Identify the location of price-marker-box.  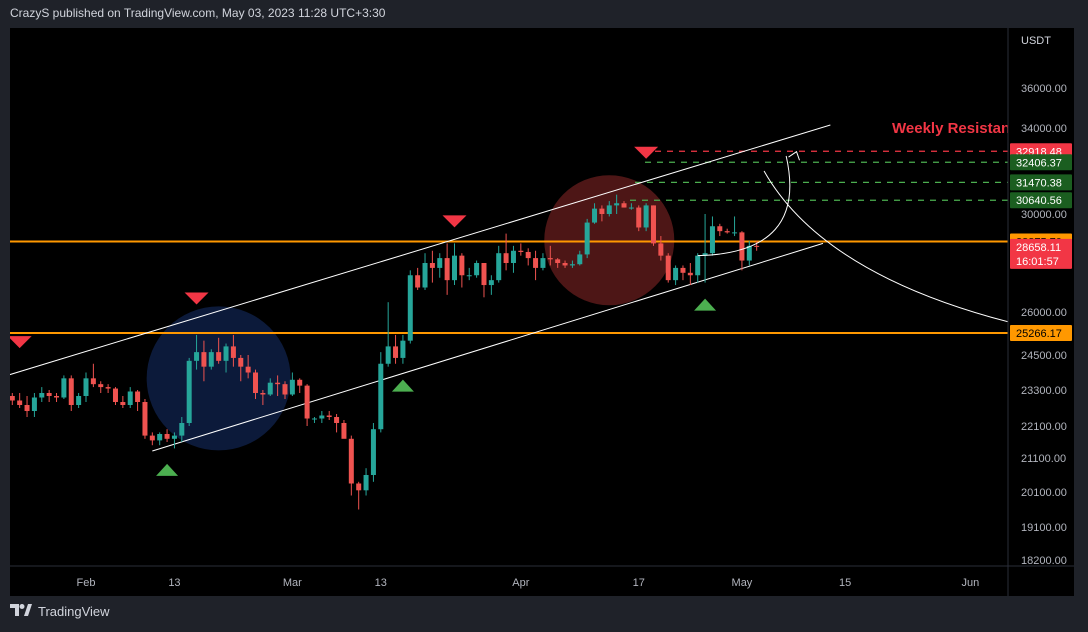
(1041, 162).